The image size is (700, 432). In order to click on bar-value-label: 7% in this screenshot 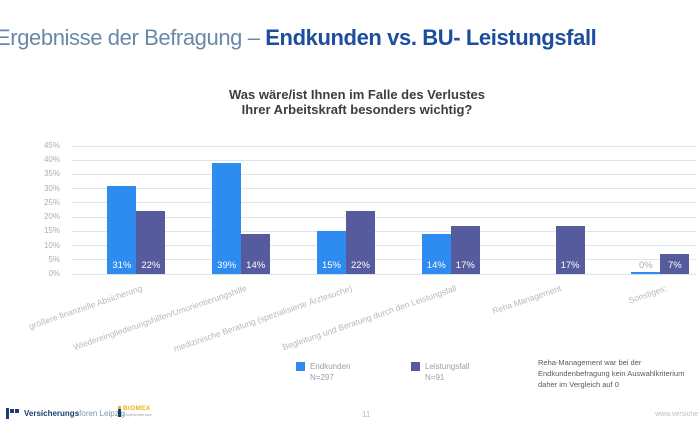, I will do `click(675, 265)`.